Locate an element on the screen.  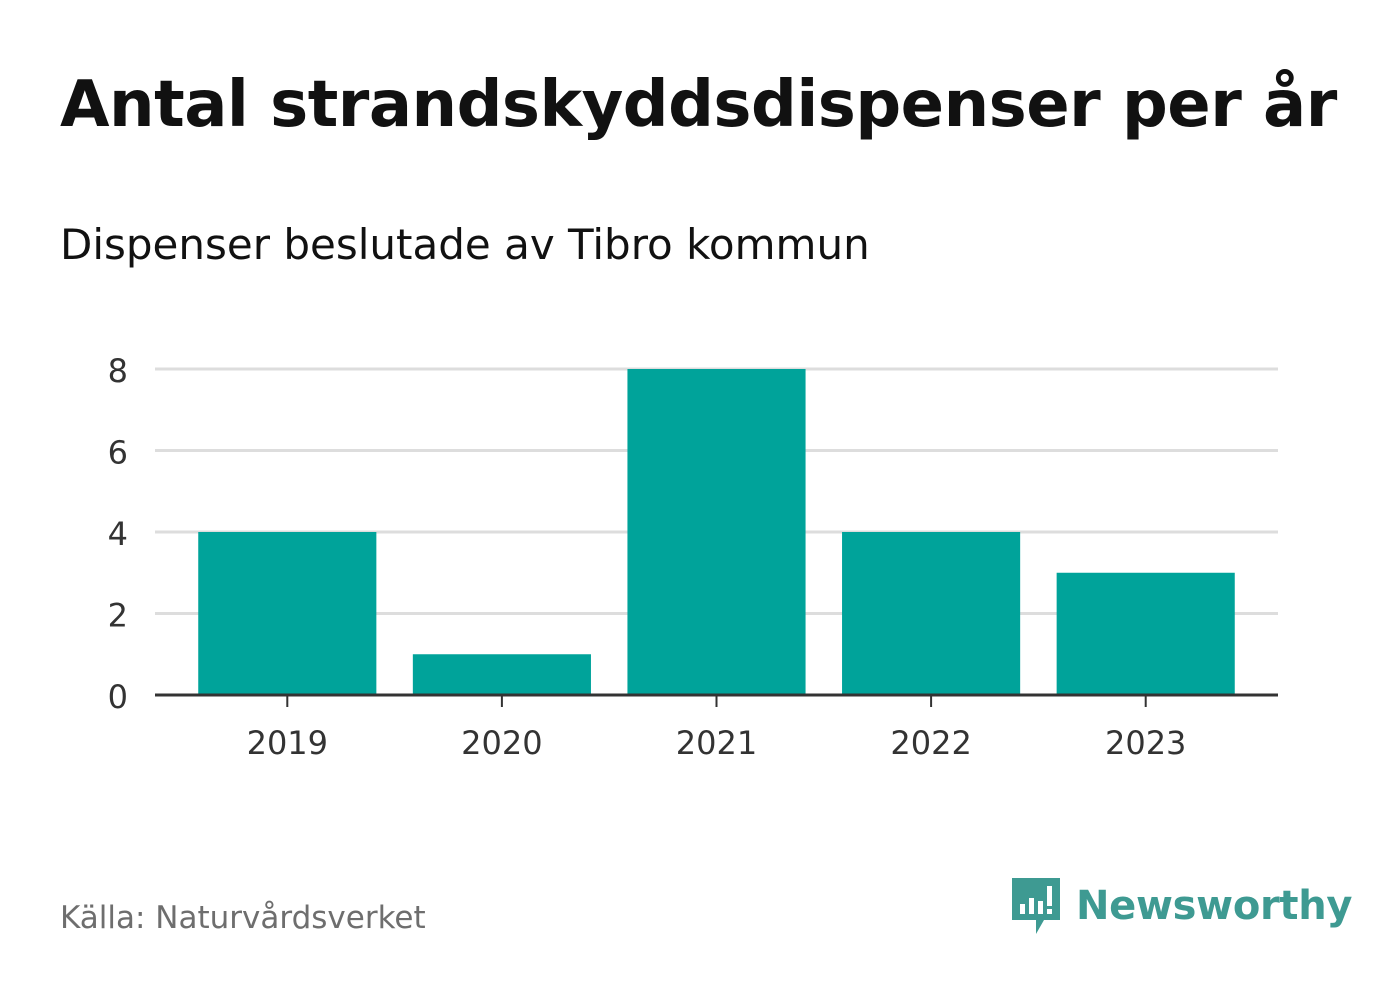
y-tick-label: 4 is located at coordinates (118, 534).